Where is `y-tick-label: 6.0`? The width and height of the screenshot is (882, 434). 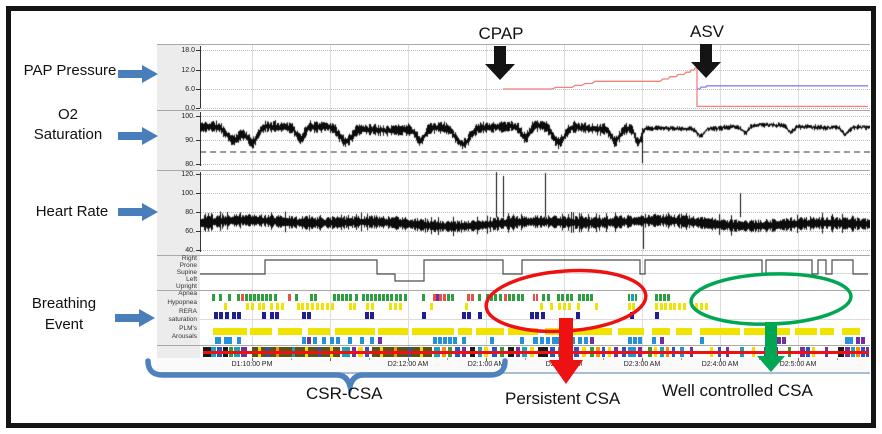
y-tick-label: 6.0 is located at coordinates (190, 89).